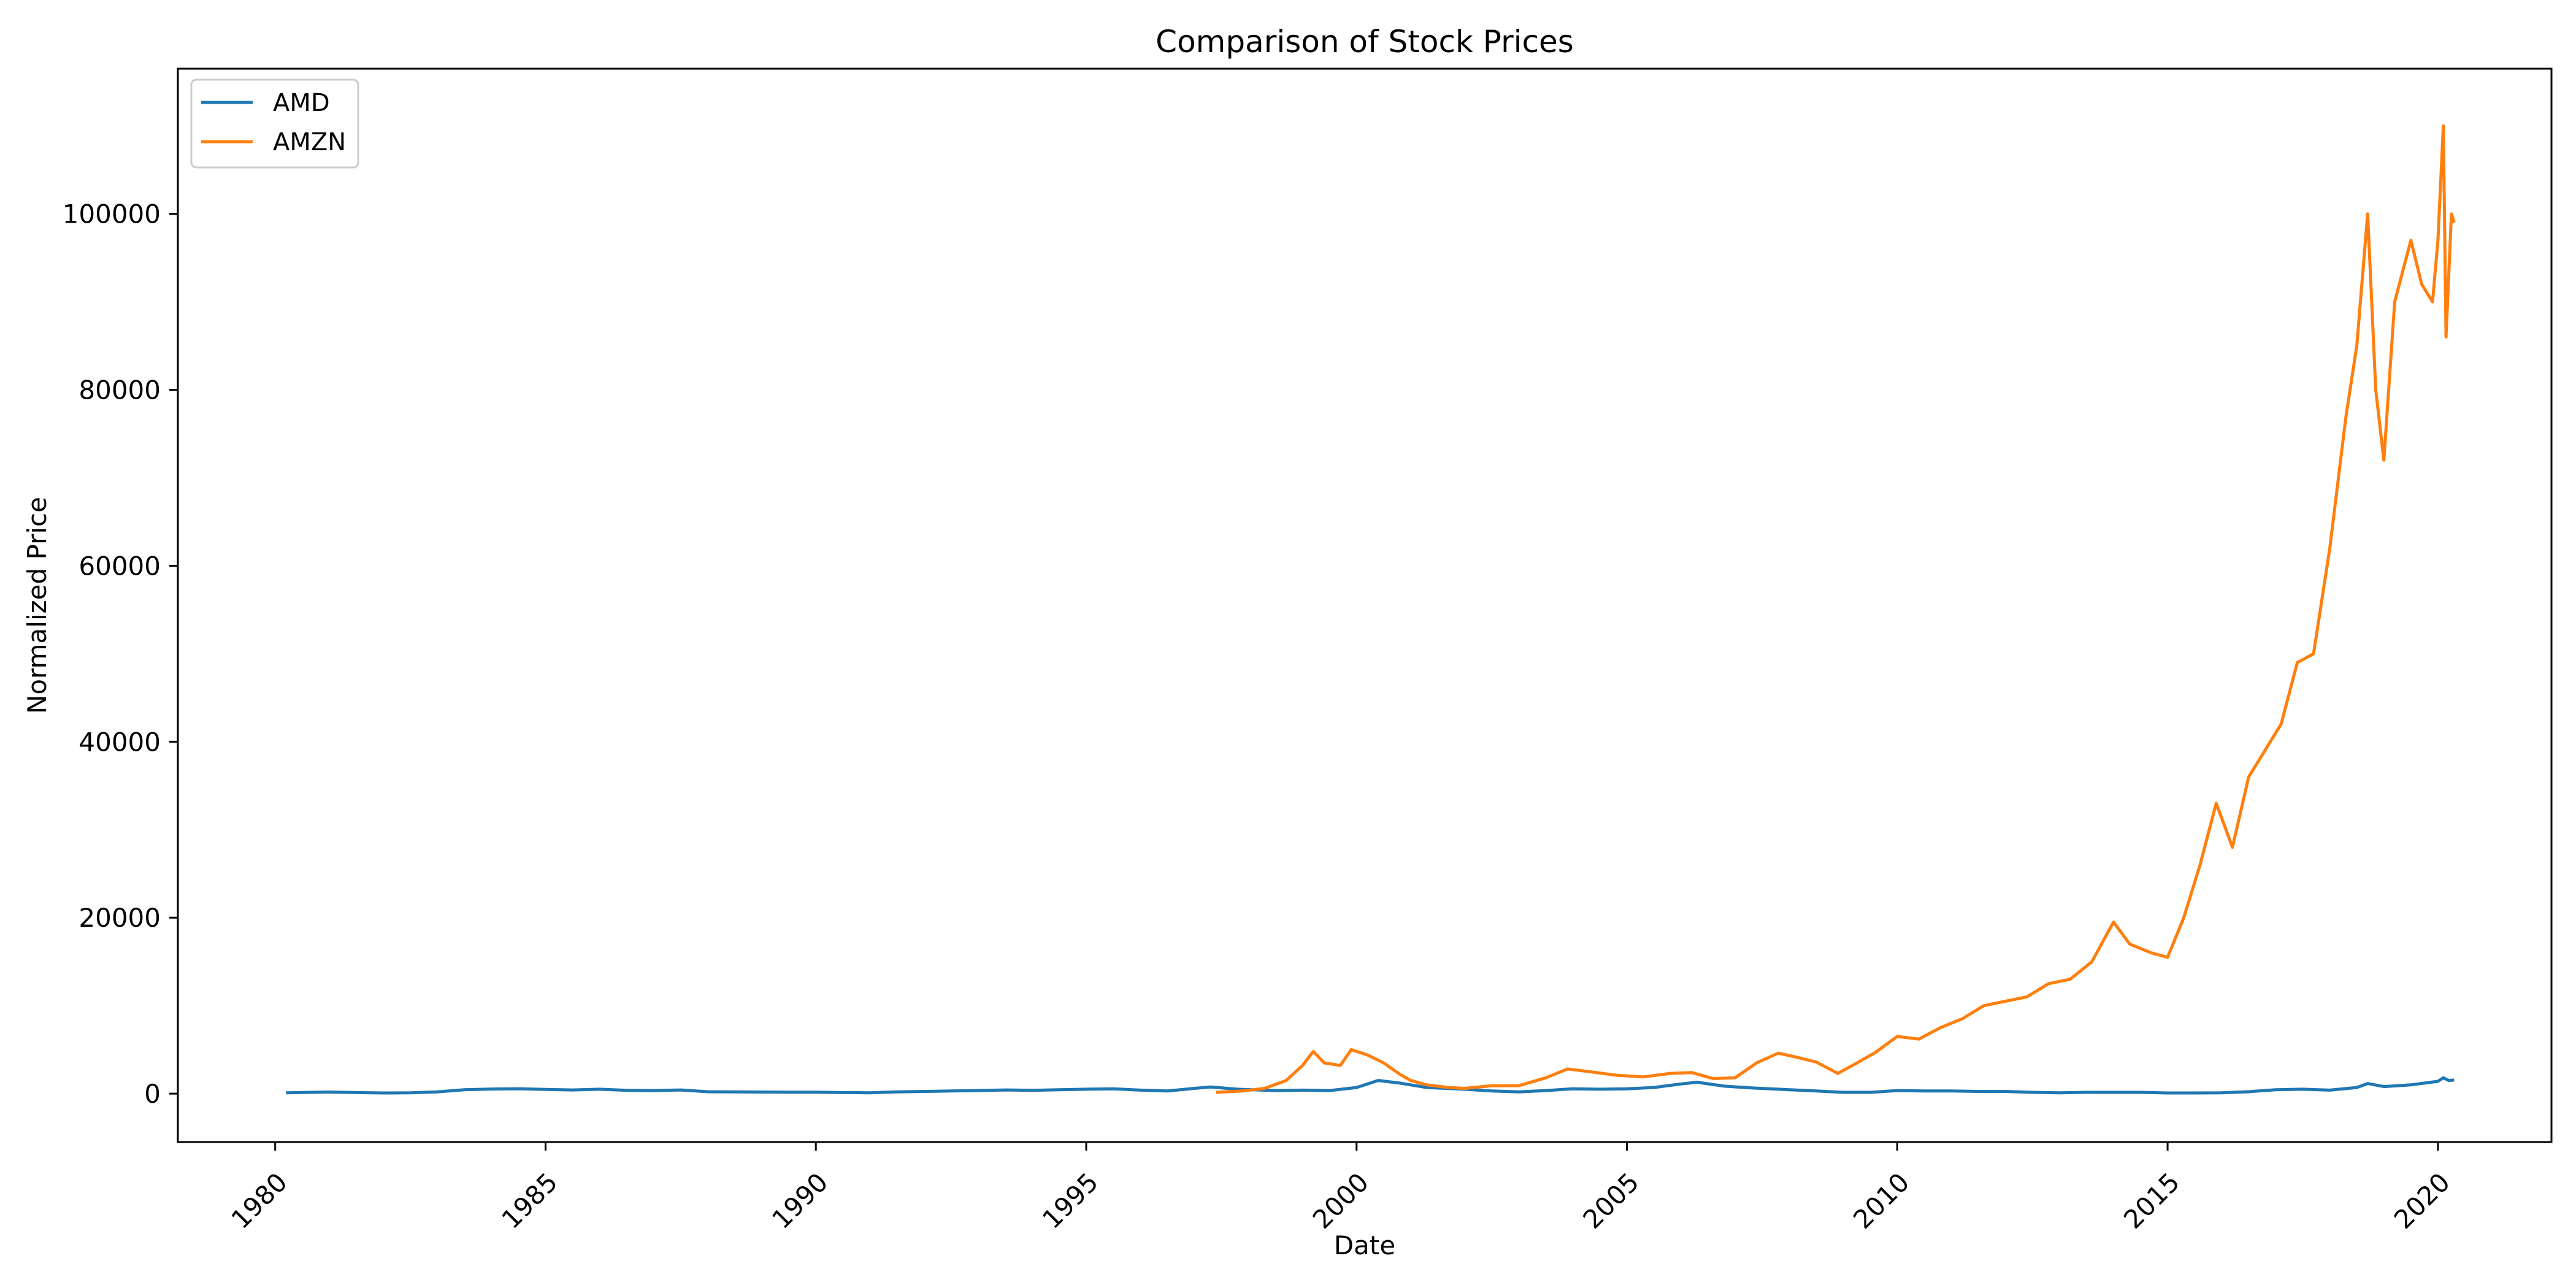  Describe the element at coordinates (1364, 1245) in the screenshot. I see `x-axis-title: Date` at that location.